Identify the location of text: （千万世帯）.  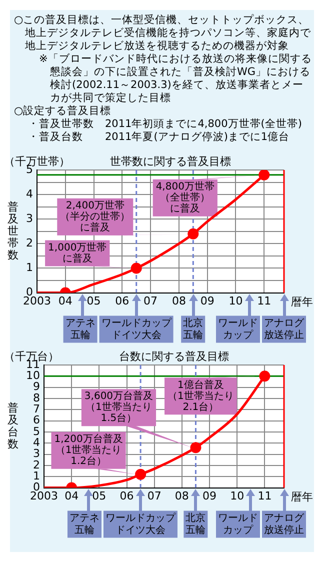
(37, 161).